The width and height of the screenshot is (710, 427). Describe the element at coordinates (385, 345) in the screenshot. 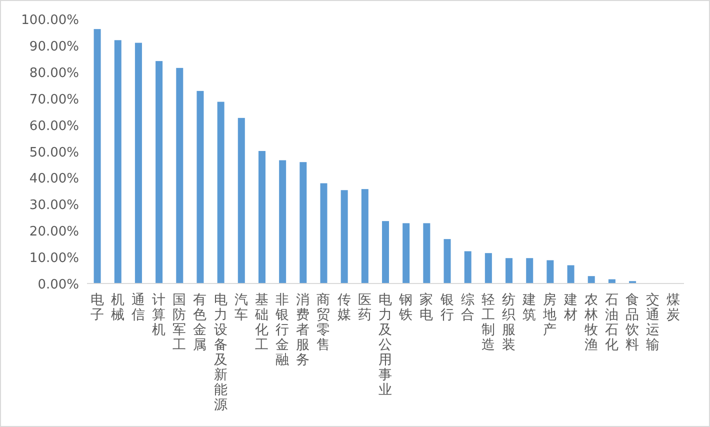

I see `x-tick-label: 电力及公用事业` at that location.